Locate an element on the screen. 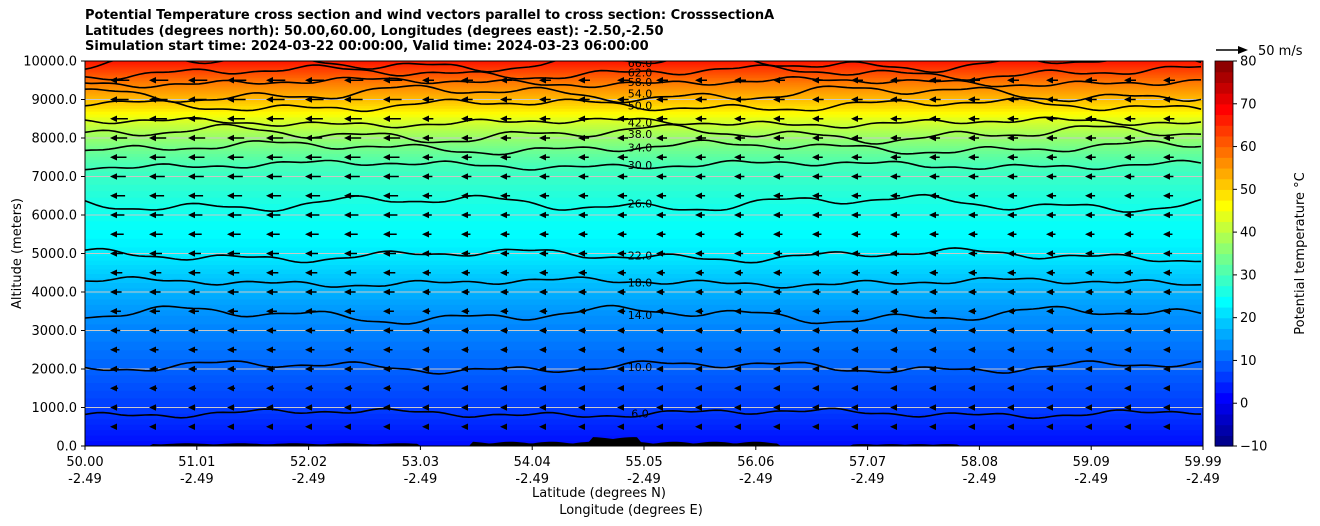 The image size is (1320, 526). x-tick-label-lat: 55.05 is located at coordinates (643, 462).